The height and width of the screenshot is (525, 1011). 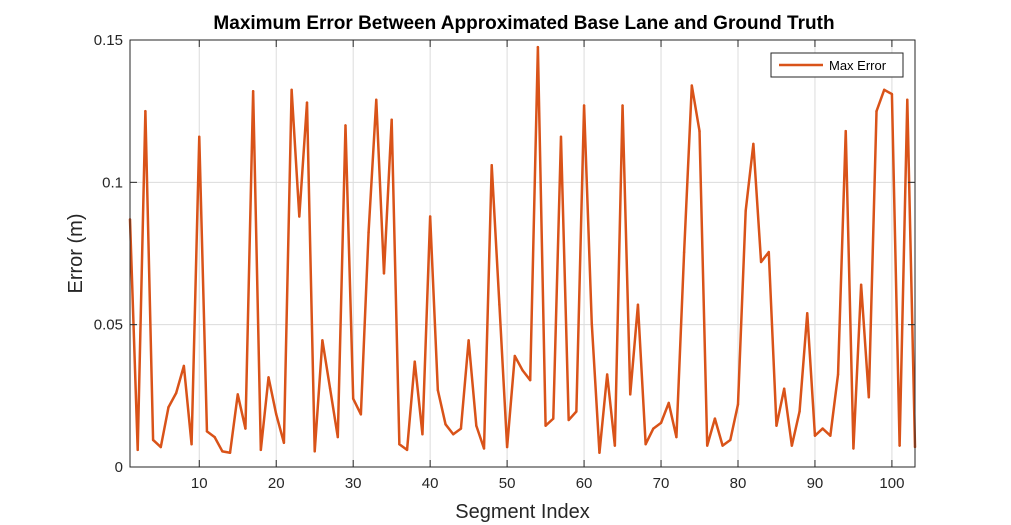 What do you see at coordinates (276, 483) in the screenshot?
I see `x-tick-label-1: 20` at bounding box center [276, 483].